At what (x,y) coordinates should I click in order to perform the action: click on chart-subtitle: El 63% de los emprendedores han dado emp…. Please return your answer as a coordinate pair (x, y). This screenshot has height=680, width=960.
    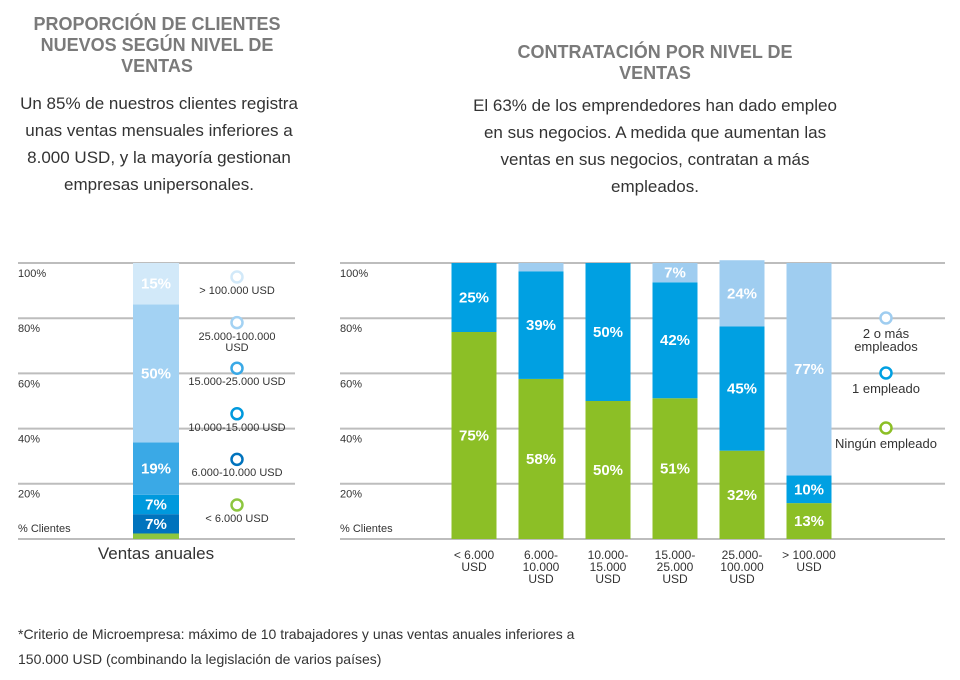
    Looking at the image, I should click on (655, 146).